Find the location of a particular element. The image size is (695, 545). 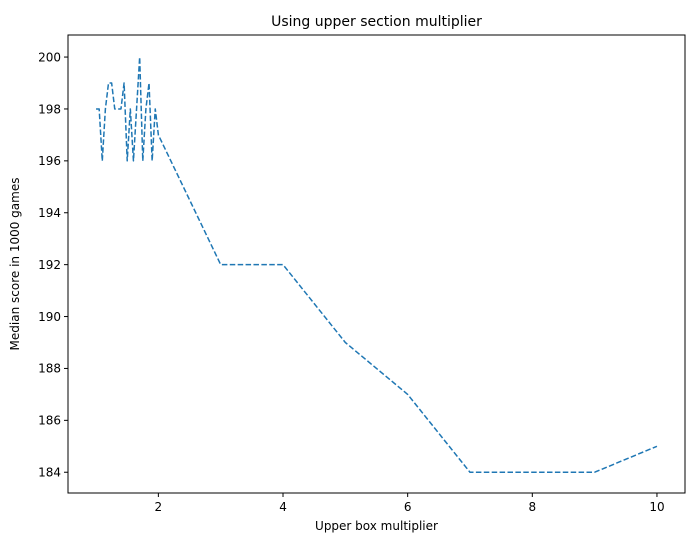

y-axis: 184 186 188 190 192 194 196 198 200 is located at coordinates (53, 265).